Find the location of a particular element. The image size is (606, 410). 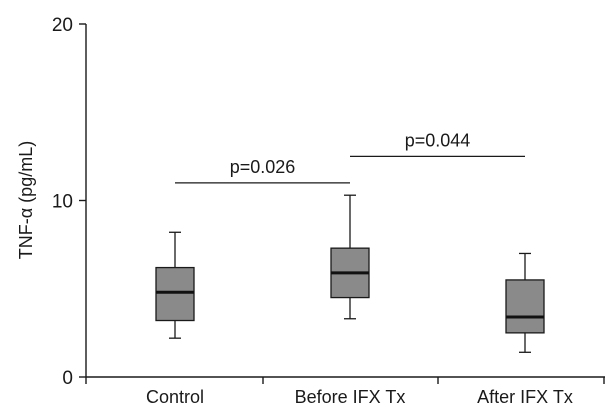

y-tick-label: 0 is located at coordinates (67, 378).